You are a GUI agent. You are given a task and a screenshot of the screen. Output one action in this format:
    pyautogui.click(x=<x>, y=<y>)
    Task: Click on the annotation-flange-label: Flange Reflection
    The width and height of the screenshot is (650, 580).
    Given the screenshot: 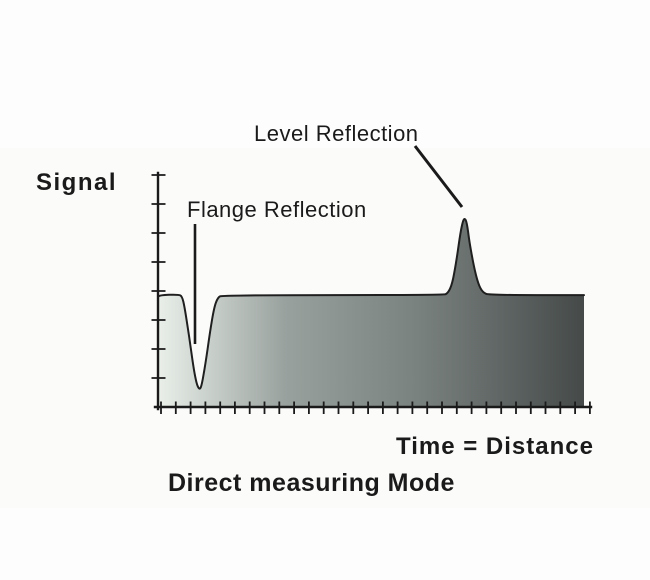 What is the action you would take?
    pyautogui.click(x=277, y=209)
    